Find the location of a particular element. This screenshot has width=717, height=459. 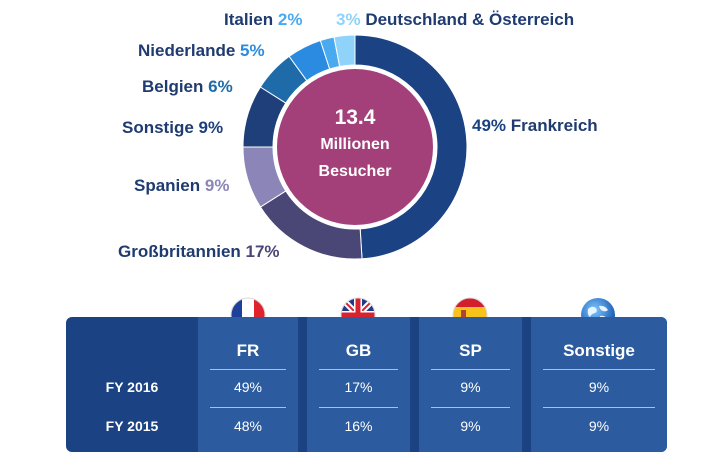

center-value: 13.4 is located at coordinates (355, 117).